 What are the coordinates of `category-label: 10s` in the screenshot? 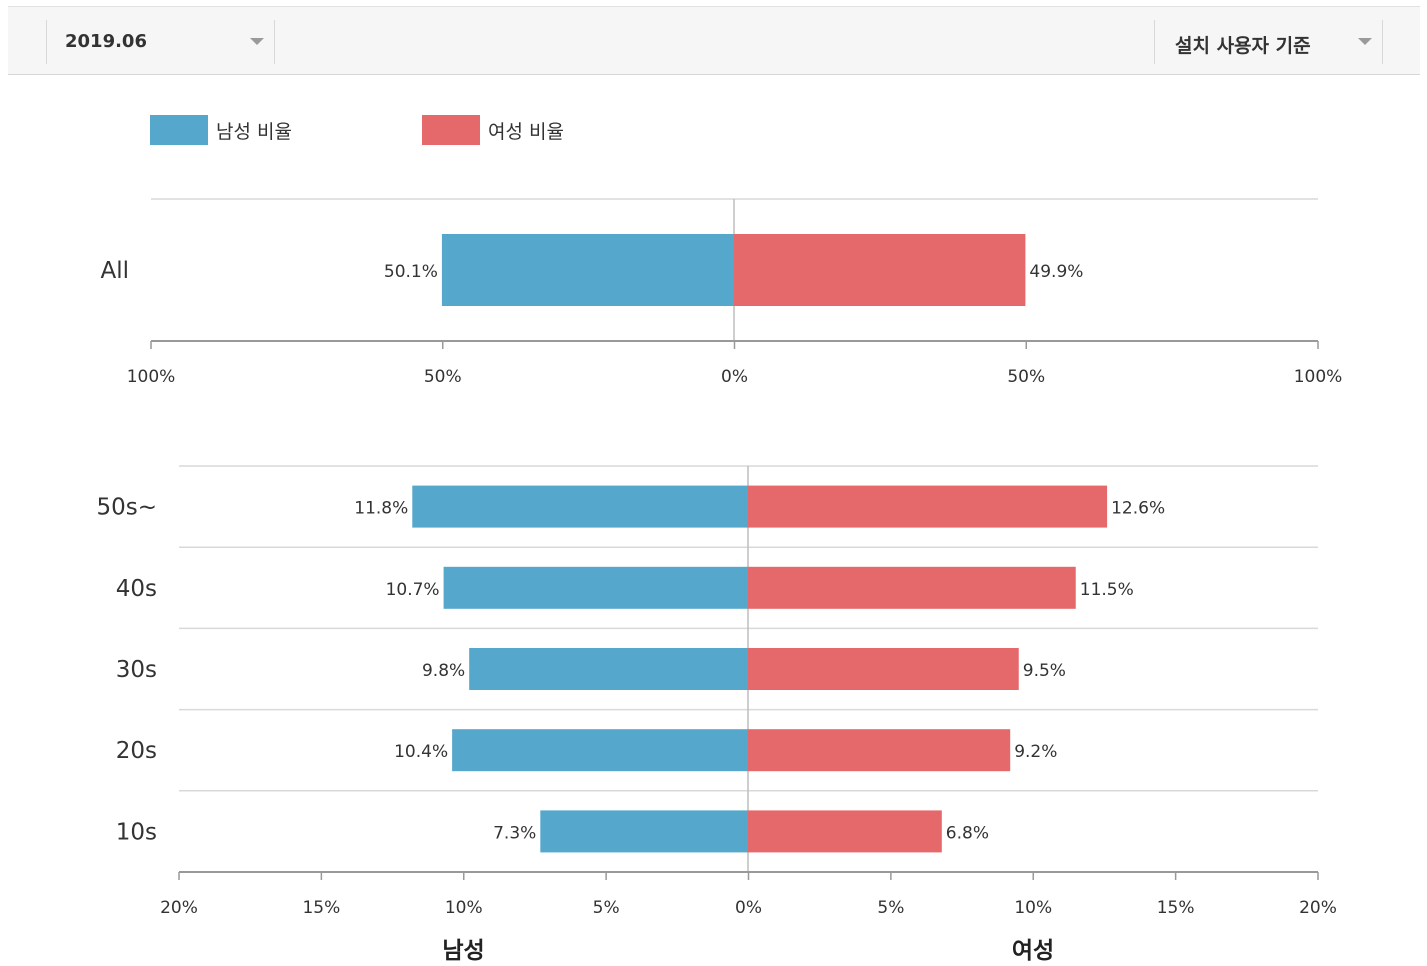 It's located at (136, 832).